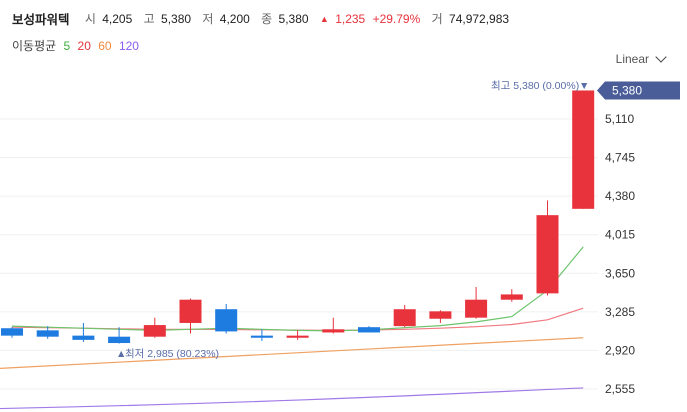  I want to click on low-value: 4,200, so click(234, 18).